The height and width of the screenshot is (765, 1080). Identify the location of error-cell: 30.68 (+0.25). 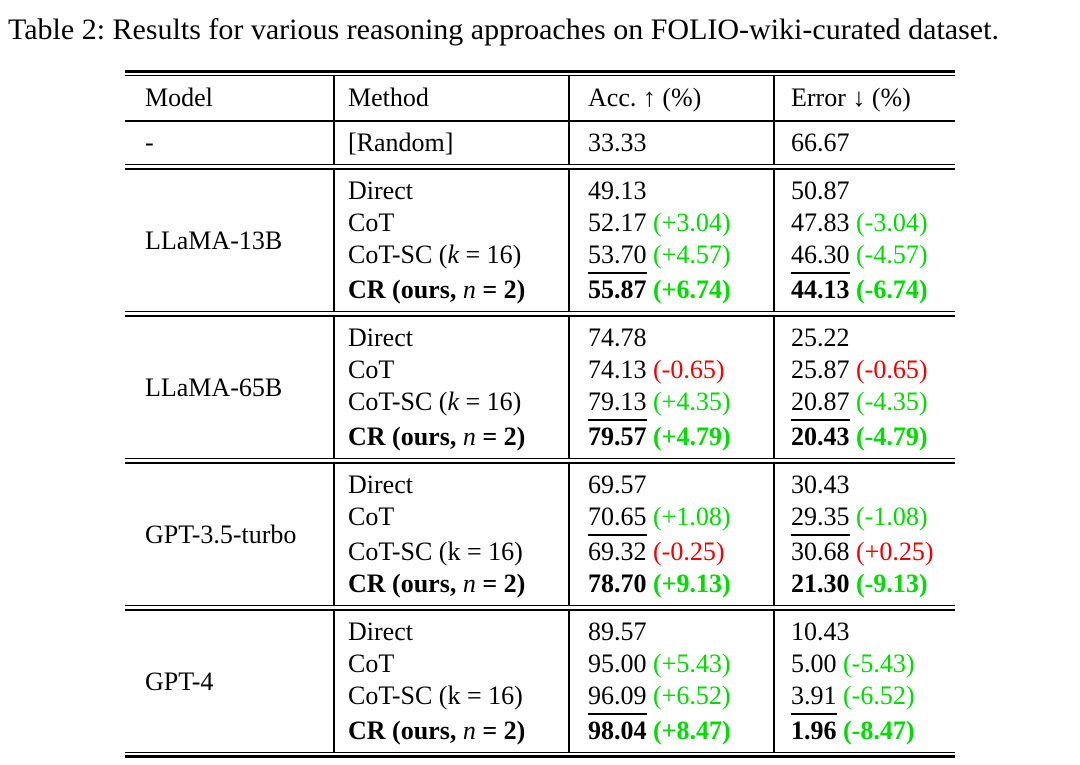
(864, 552).